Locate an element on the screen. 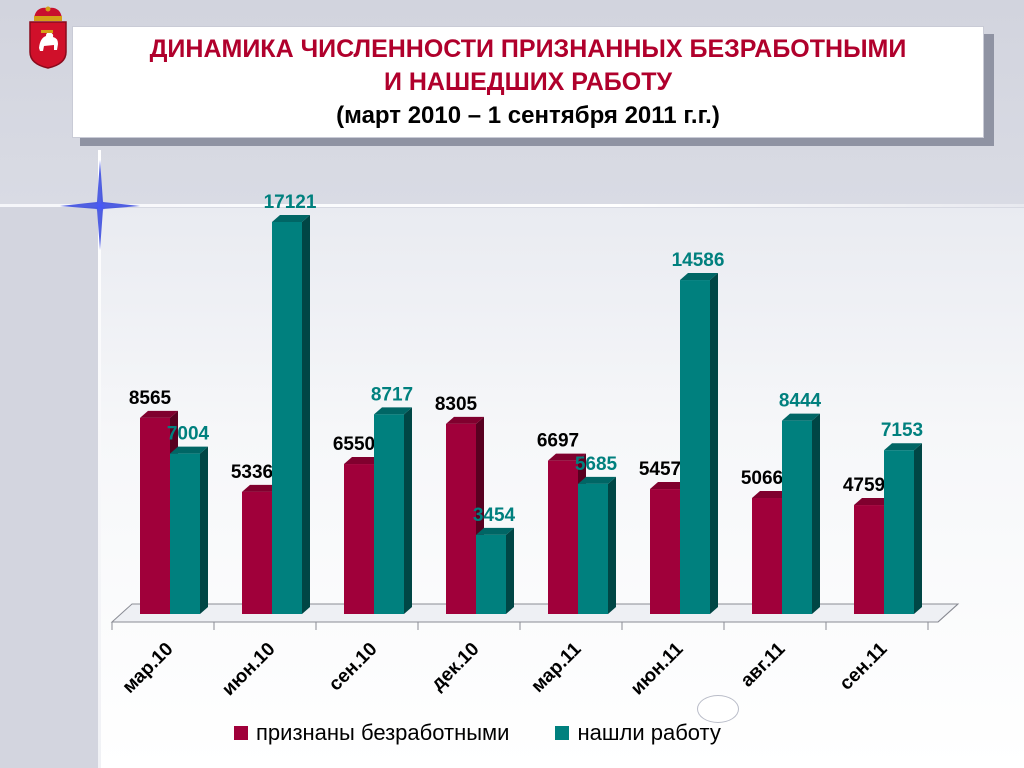 This screenshot has height=768, width=1024. data-label-found-work: 17121 is located at coordinates (290, 202).